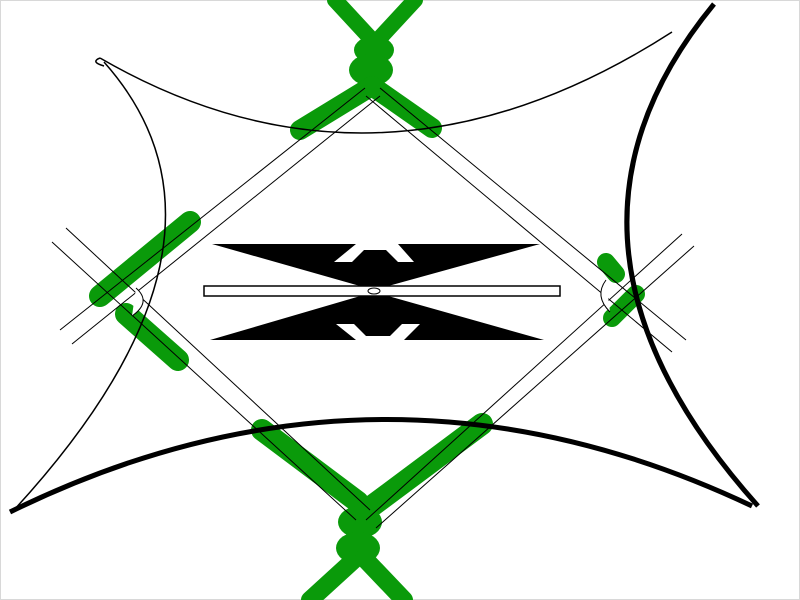 The height and width of the screenshot is (600, 800). I want to click on horizontal-bar, so click(382, 291).